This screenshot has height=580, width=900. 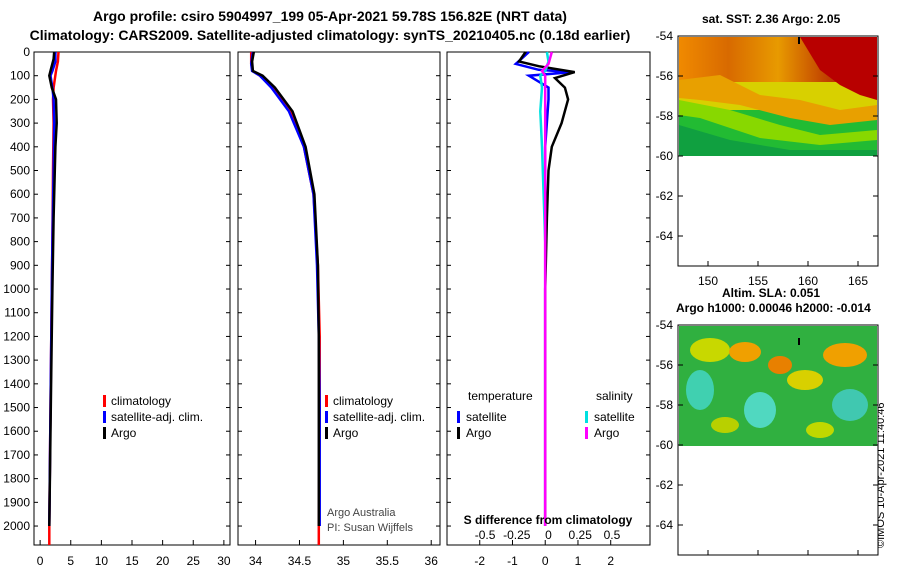 What do you see at coordinates (665, 365) in the screenshot?
I see `sla-map-ytick-label: -56` at bounding box center [665, 365].